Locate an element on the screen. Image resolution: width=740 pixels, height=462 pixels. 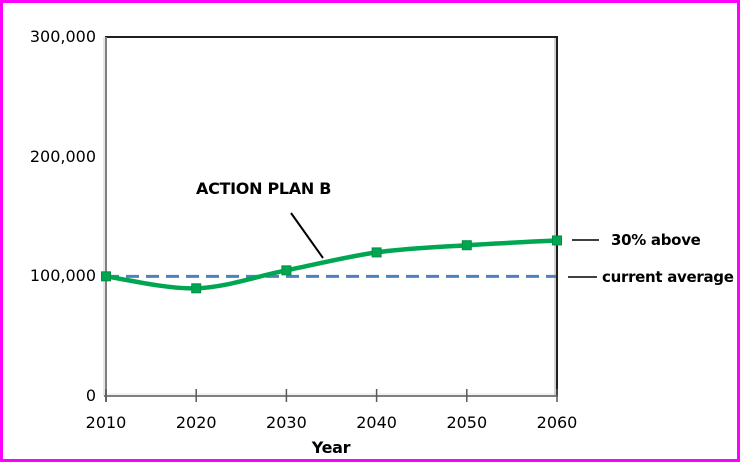
x-tick-label: 2030 is located at coordinates (286, 422).